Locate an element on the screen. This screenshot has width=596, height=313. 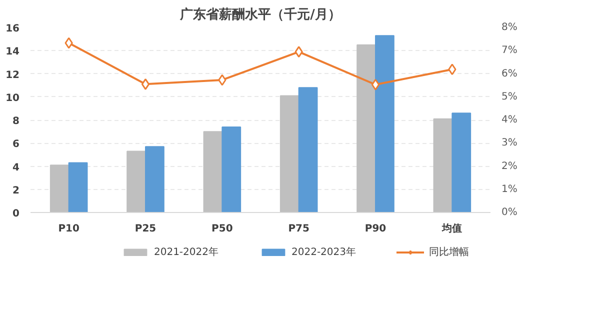
y2-tick-label: 3% is located at coordinates (510, 143).